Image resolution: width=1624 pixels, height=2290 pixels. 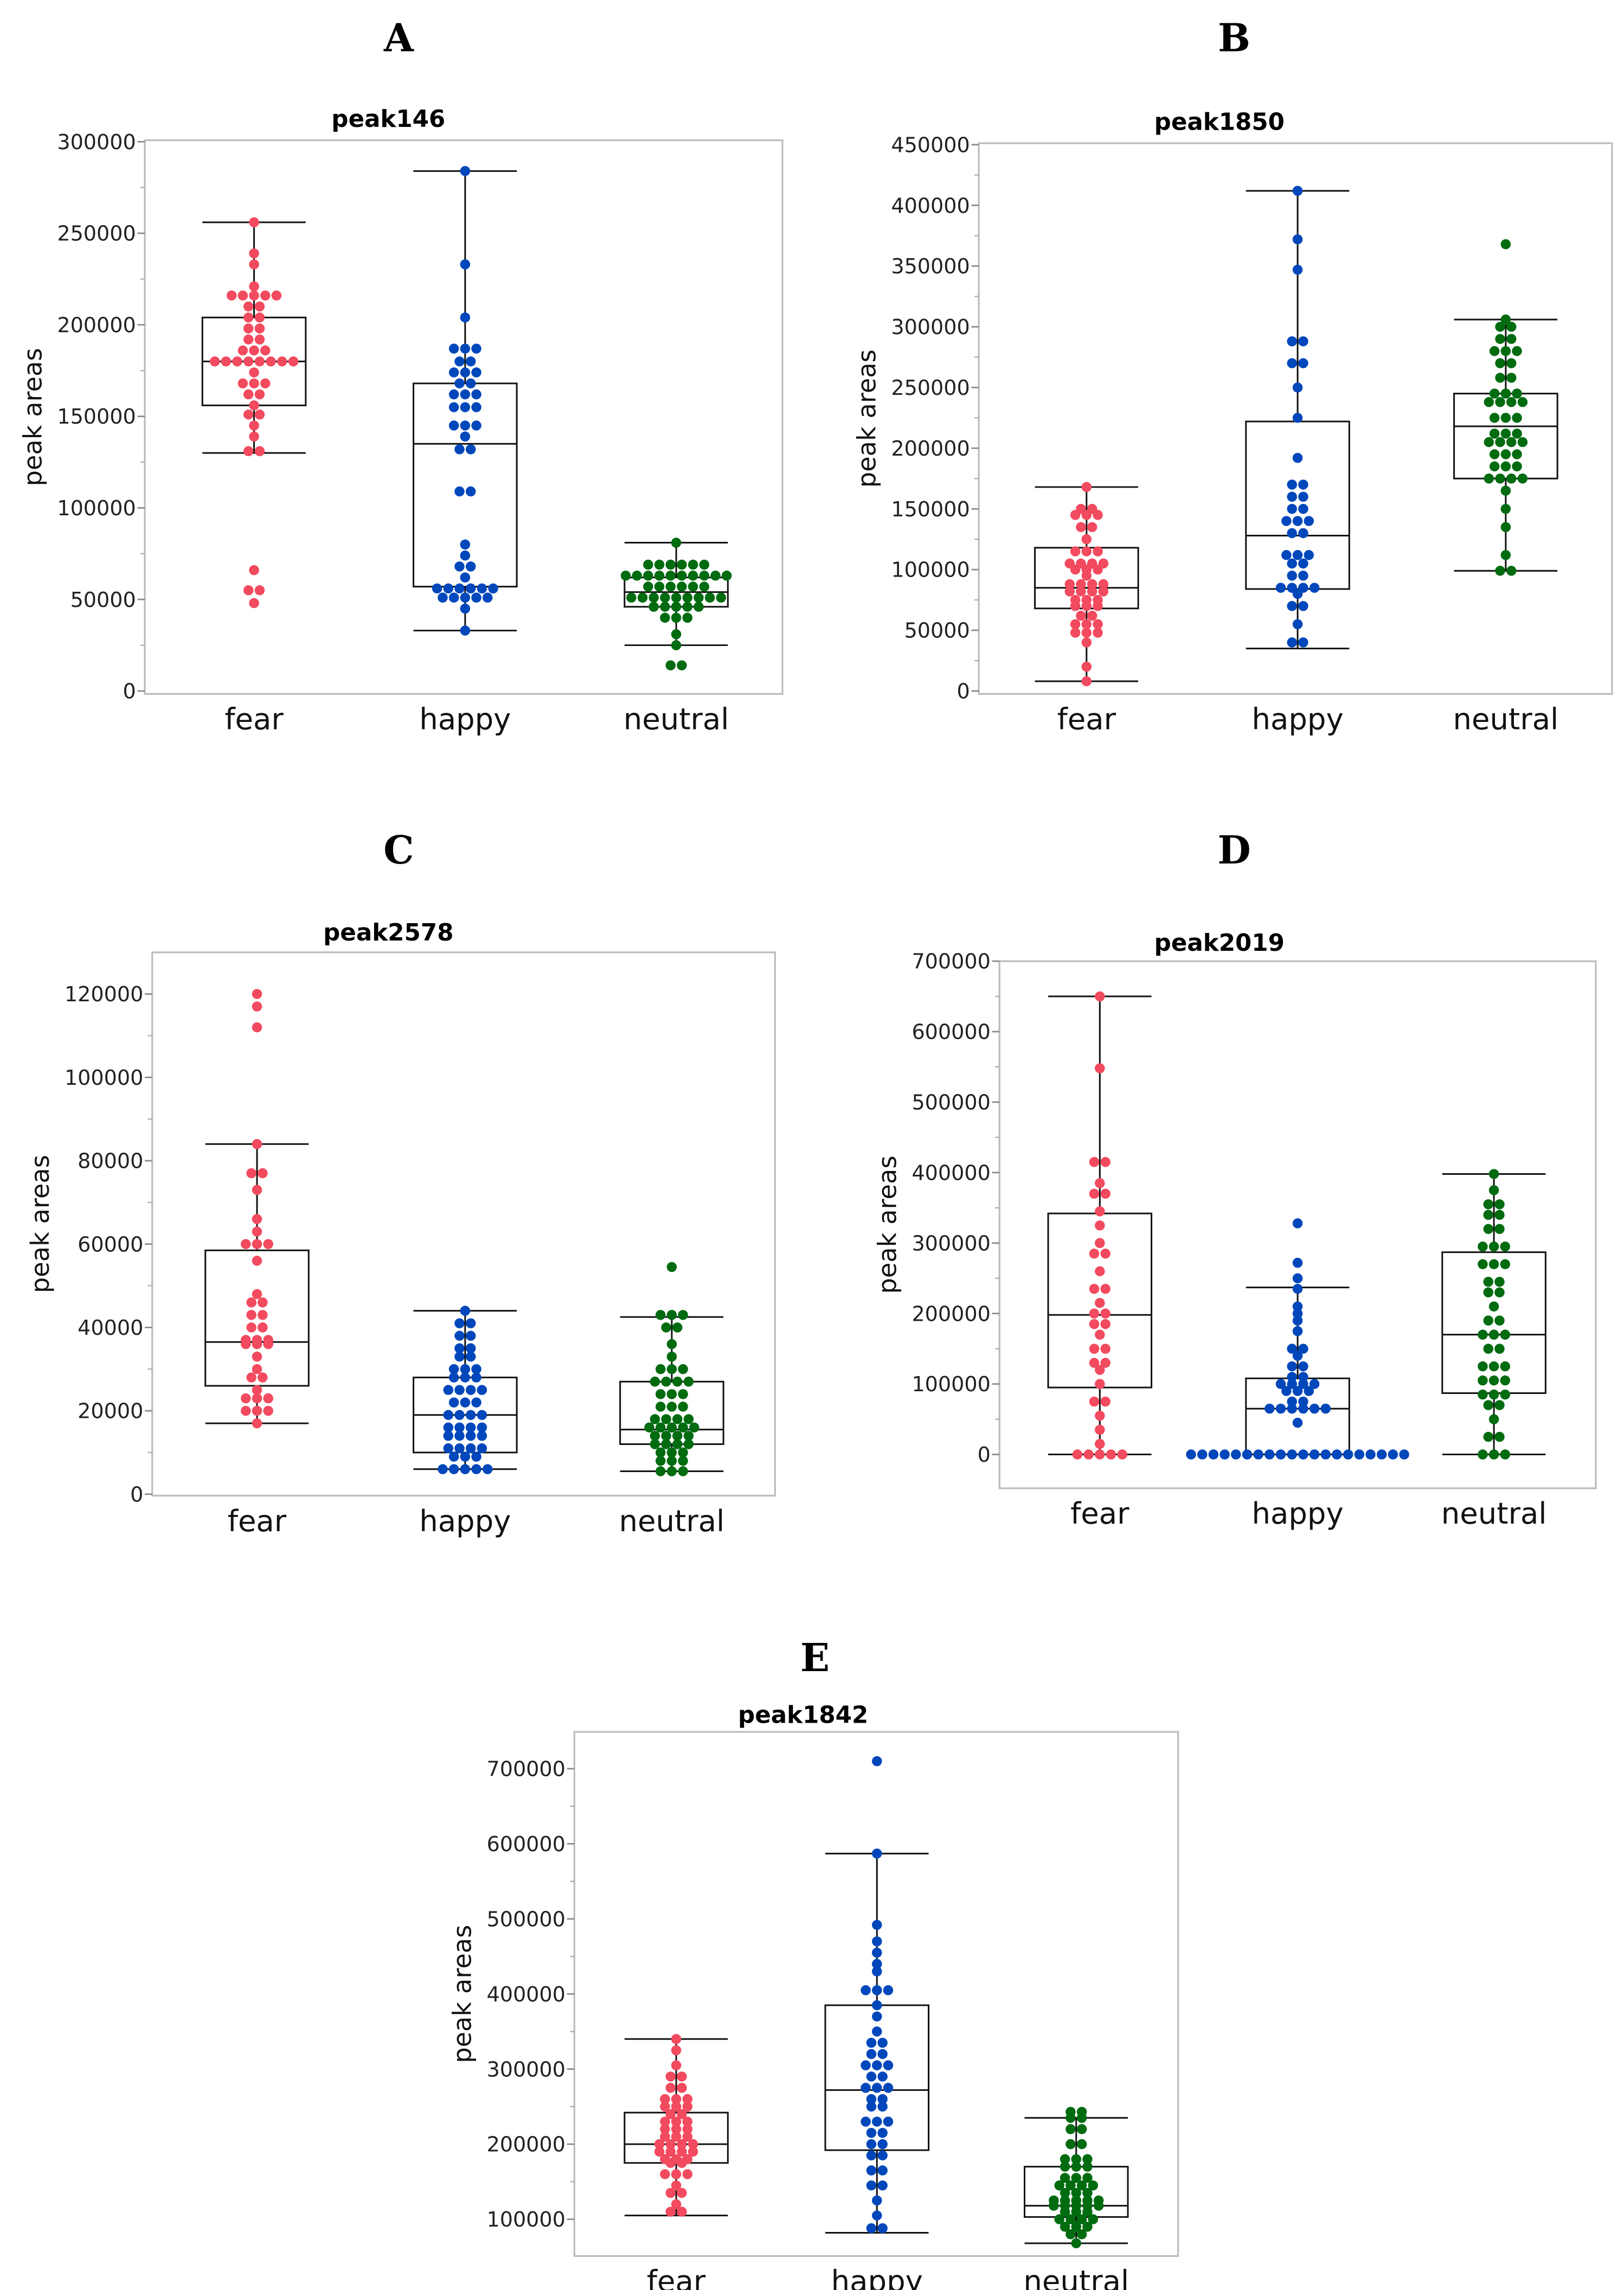 What do you see at coordinates (104, 994) in the screenshot?
I see `y-tick-label: 120000` at bounding box center [104, 994].